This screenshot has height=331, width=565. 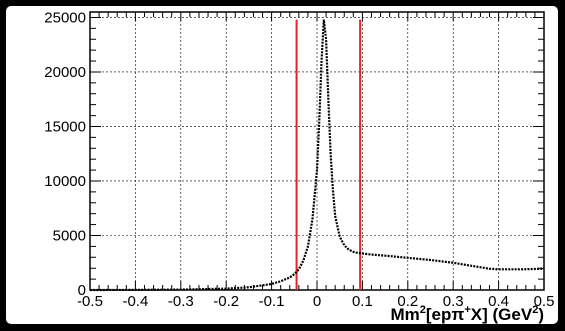 What do you see at coordinates (135, 301) in the screenshot?
I see `x-tick-label: -0.4` at bounding box center [135, 301].